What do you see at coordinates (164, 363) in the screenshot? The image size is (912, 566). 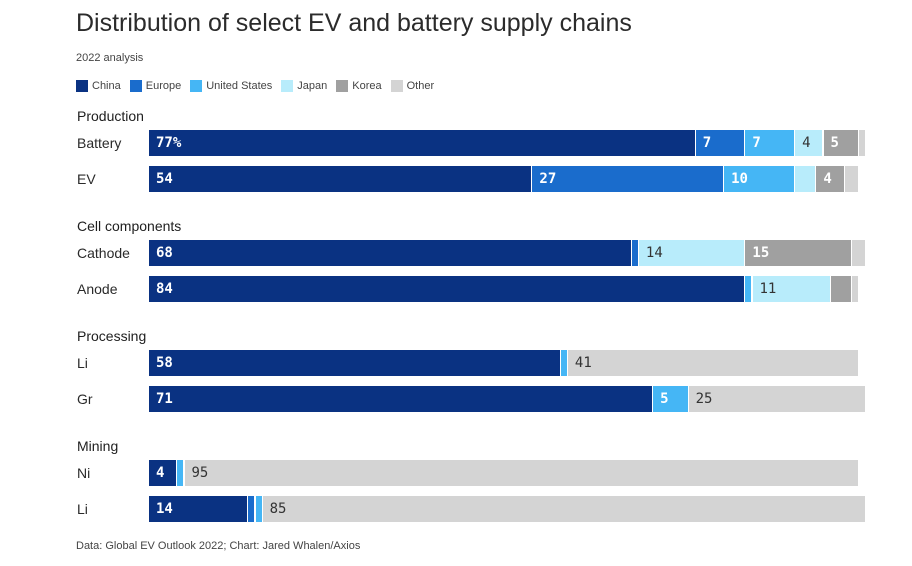 I see `data-label: 58` at bounding box center [164, 363].